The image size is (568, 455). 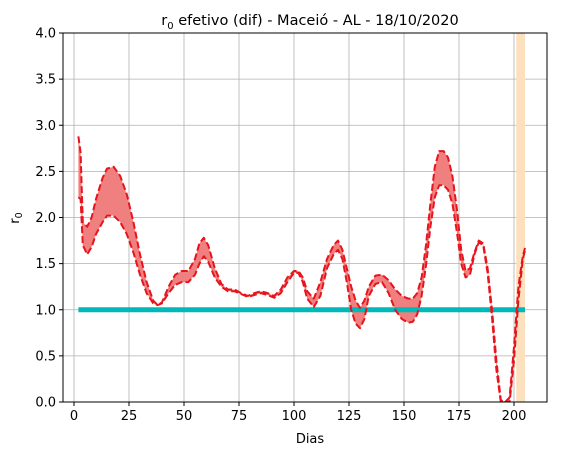 What do you see at coordinates (45, 34) in the screenshot?
I see `y-tick-label: 4.0` at bounding box center [45, 34].